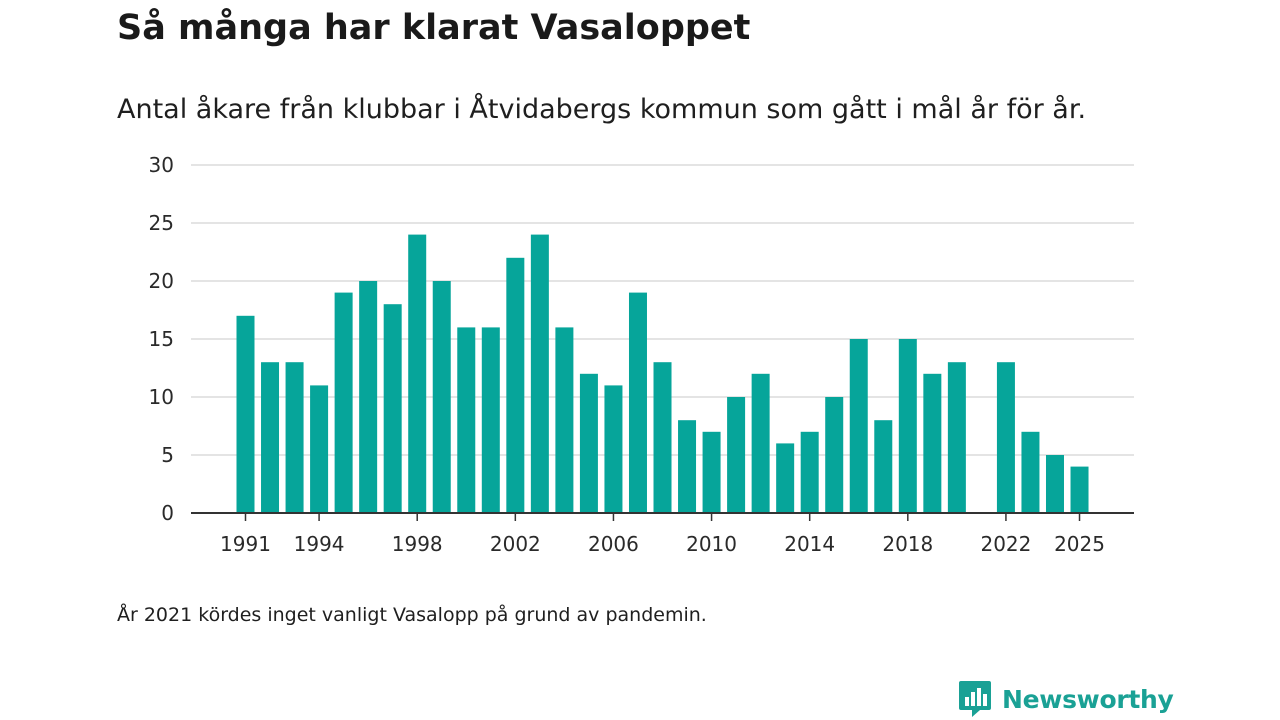 The height and width of the screenshot is (720, 1280). Describe the element at coordinates (161, 223) in the screenshot. I see `y-tick-label-25: 25` at that location.